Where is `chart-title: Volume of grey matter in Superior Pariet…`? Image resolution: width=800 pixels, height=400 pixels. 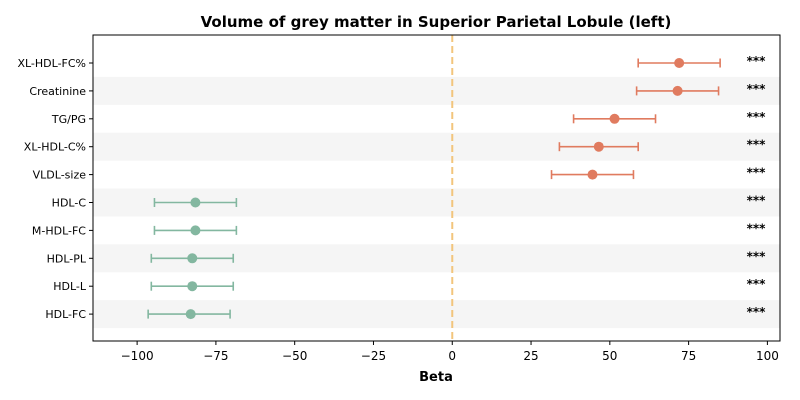
chart-title: Volume of grey matter in Superior Pariet… is located at coordinates (436, 22).